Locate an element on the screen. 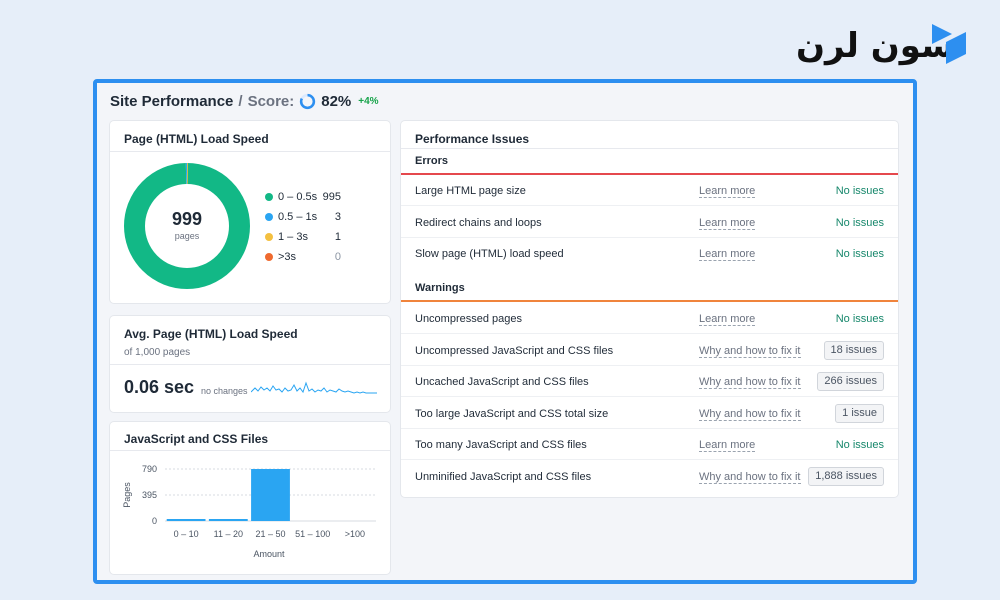 The width and height of the screenshot is (1000, 600). y-axis-label: Pages is located at coordinates (127, 495).